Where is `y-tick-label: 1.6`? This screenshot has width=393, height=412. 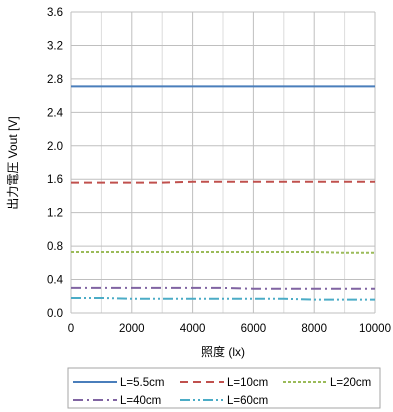
y-tick-label: 1.6 is located at coordinates (55, 180).